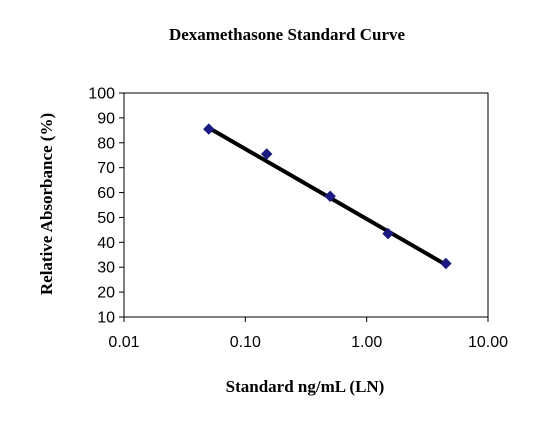  Describe the element at coordinates (101, 94) in the screenshot. I see `y-tick-label: 100` at that location.